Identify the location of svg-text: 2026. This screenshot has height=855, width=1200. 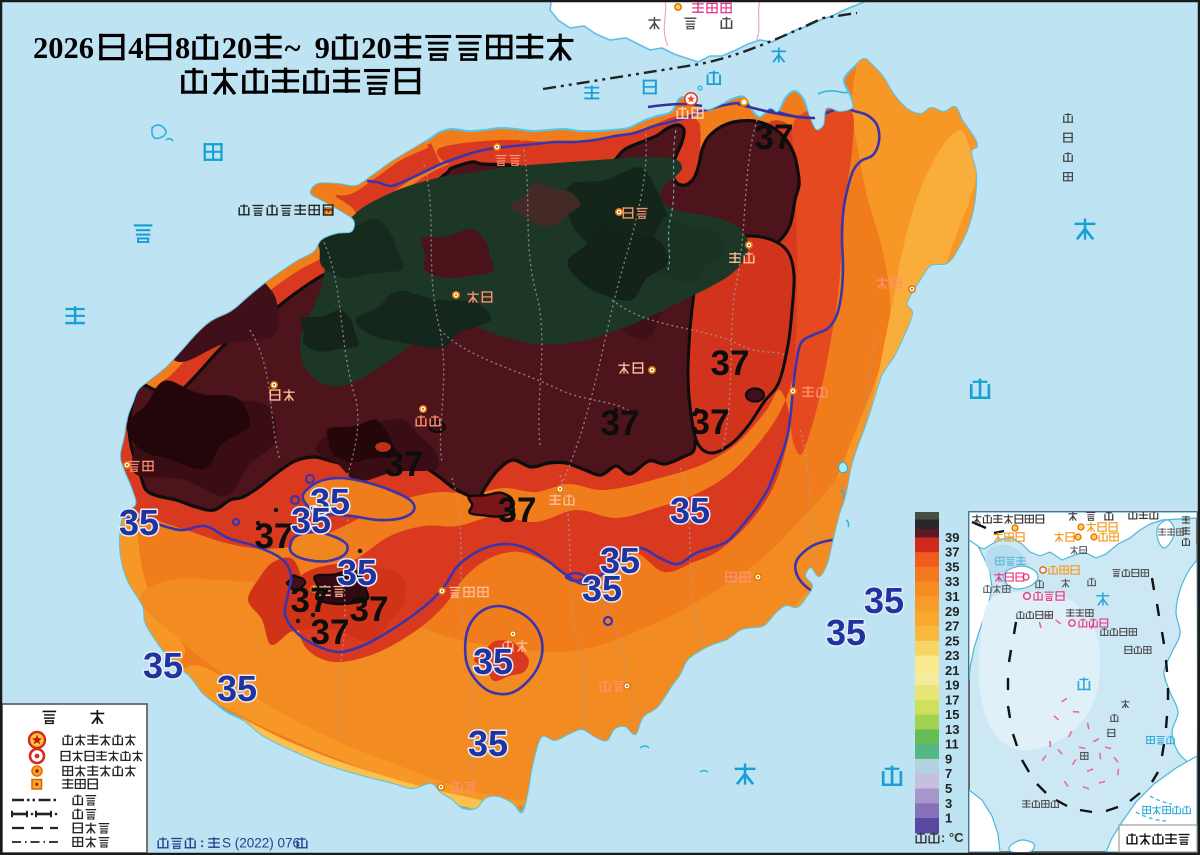
(63, 48).